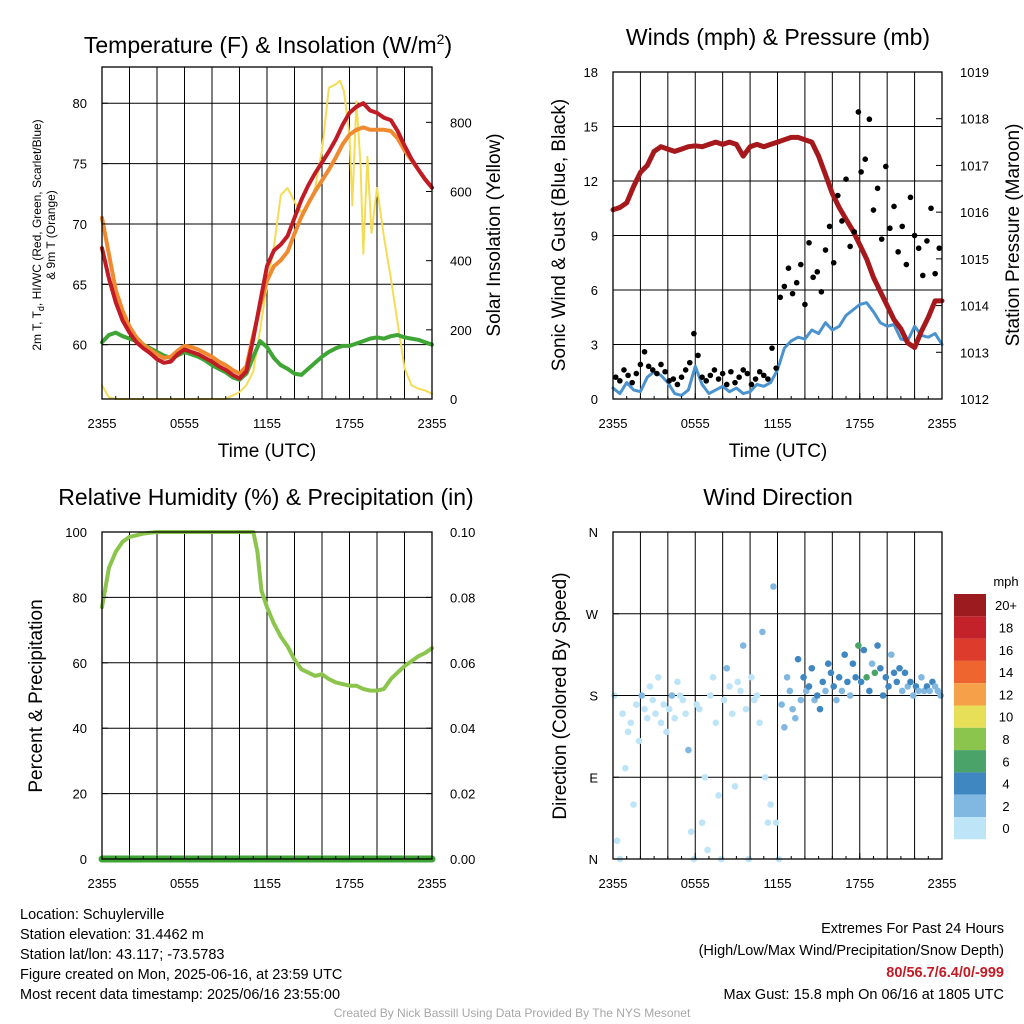 This screenshot has width=1024, height=1024. What do you see at coordinates (102, 883) in the screenshot?
I see `rh-xtick-label: 2355` at bounding box center [102, 883].